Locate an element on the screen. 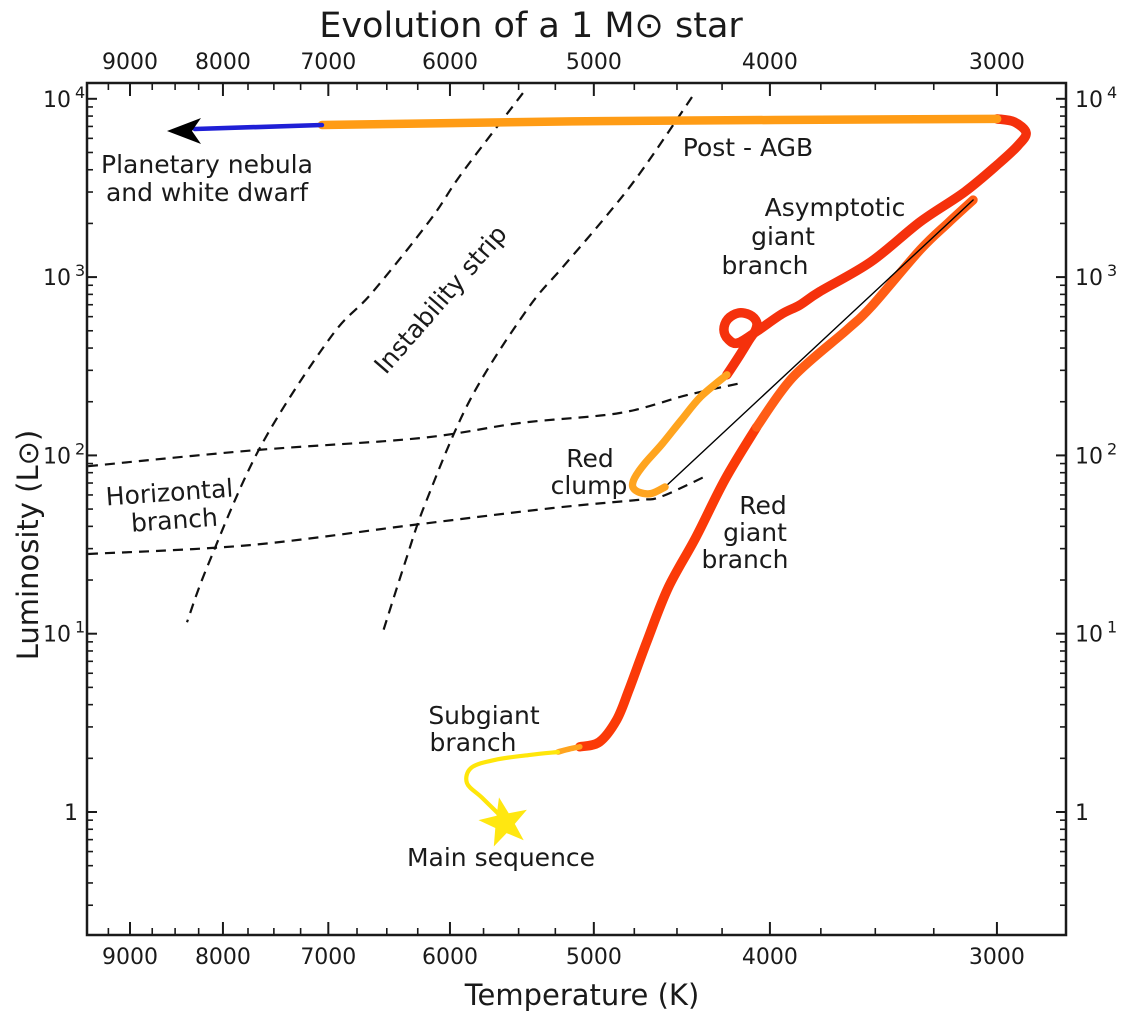 This screenshot has width=1131, height=1024. x-axis-top-tick-label-8000: 8000 is located at coordinates (223, 62).